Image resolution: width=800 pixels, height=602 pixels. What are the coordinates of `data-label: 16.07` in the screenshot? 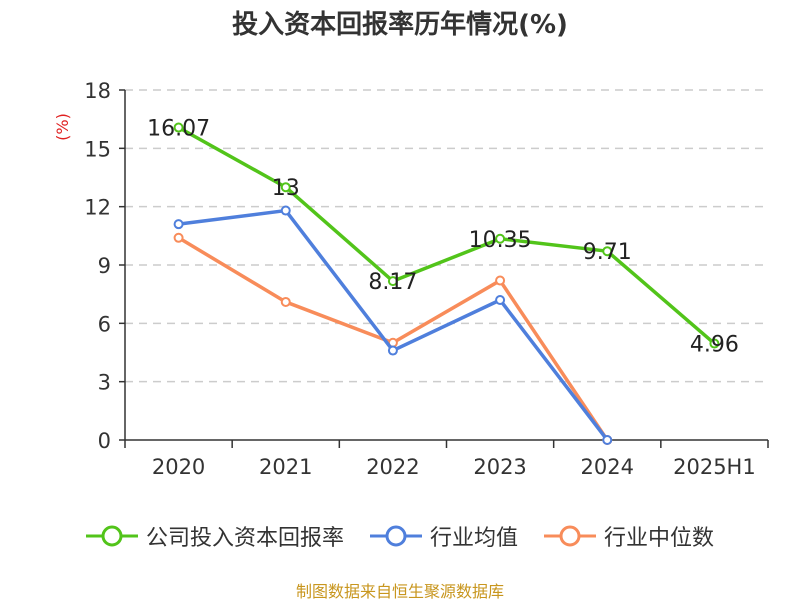 It's located at (178, 129).